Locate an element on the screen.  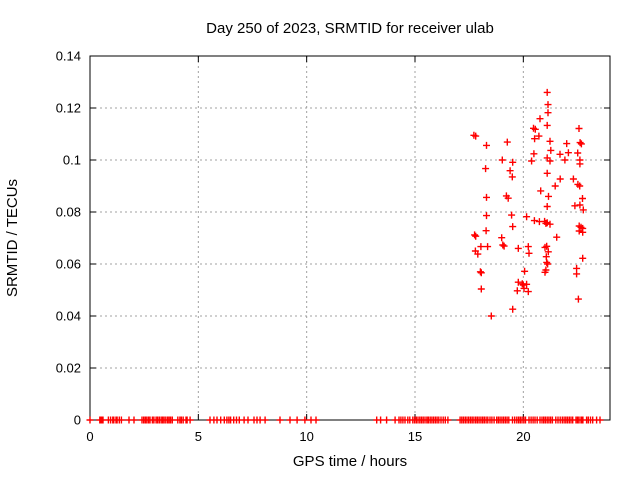
y-tick-label: 0.1 is located at coordinates (72, 160).